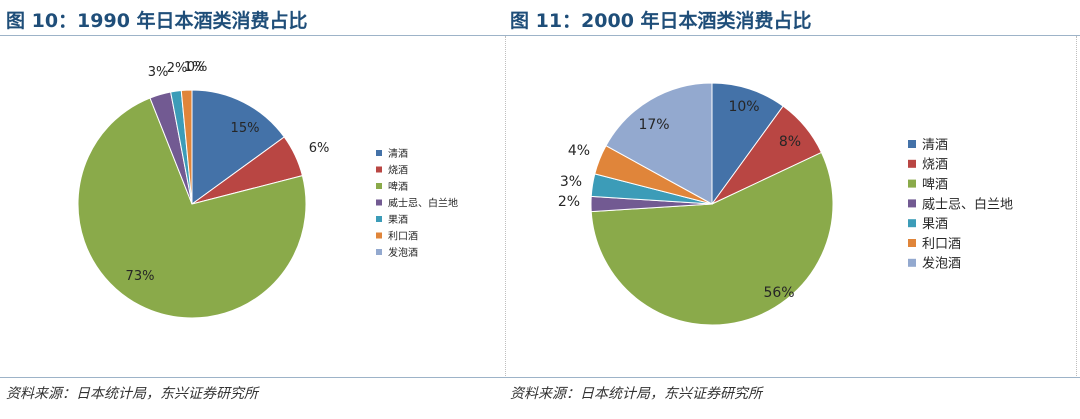  I want to click on figure-title: 图 10：1990 年日本酒类消费占比, so click(157, 21).